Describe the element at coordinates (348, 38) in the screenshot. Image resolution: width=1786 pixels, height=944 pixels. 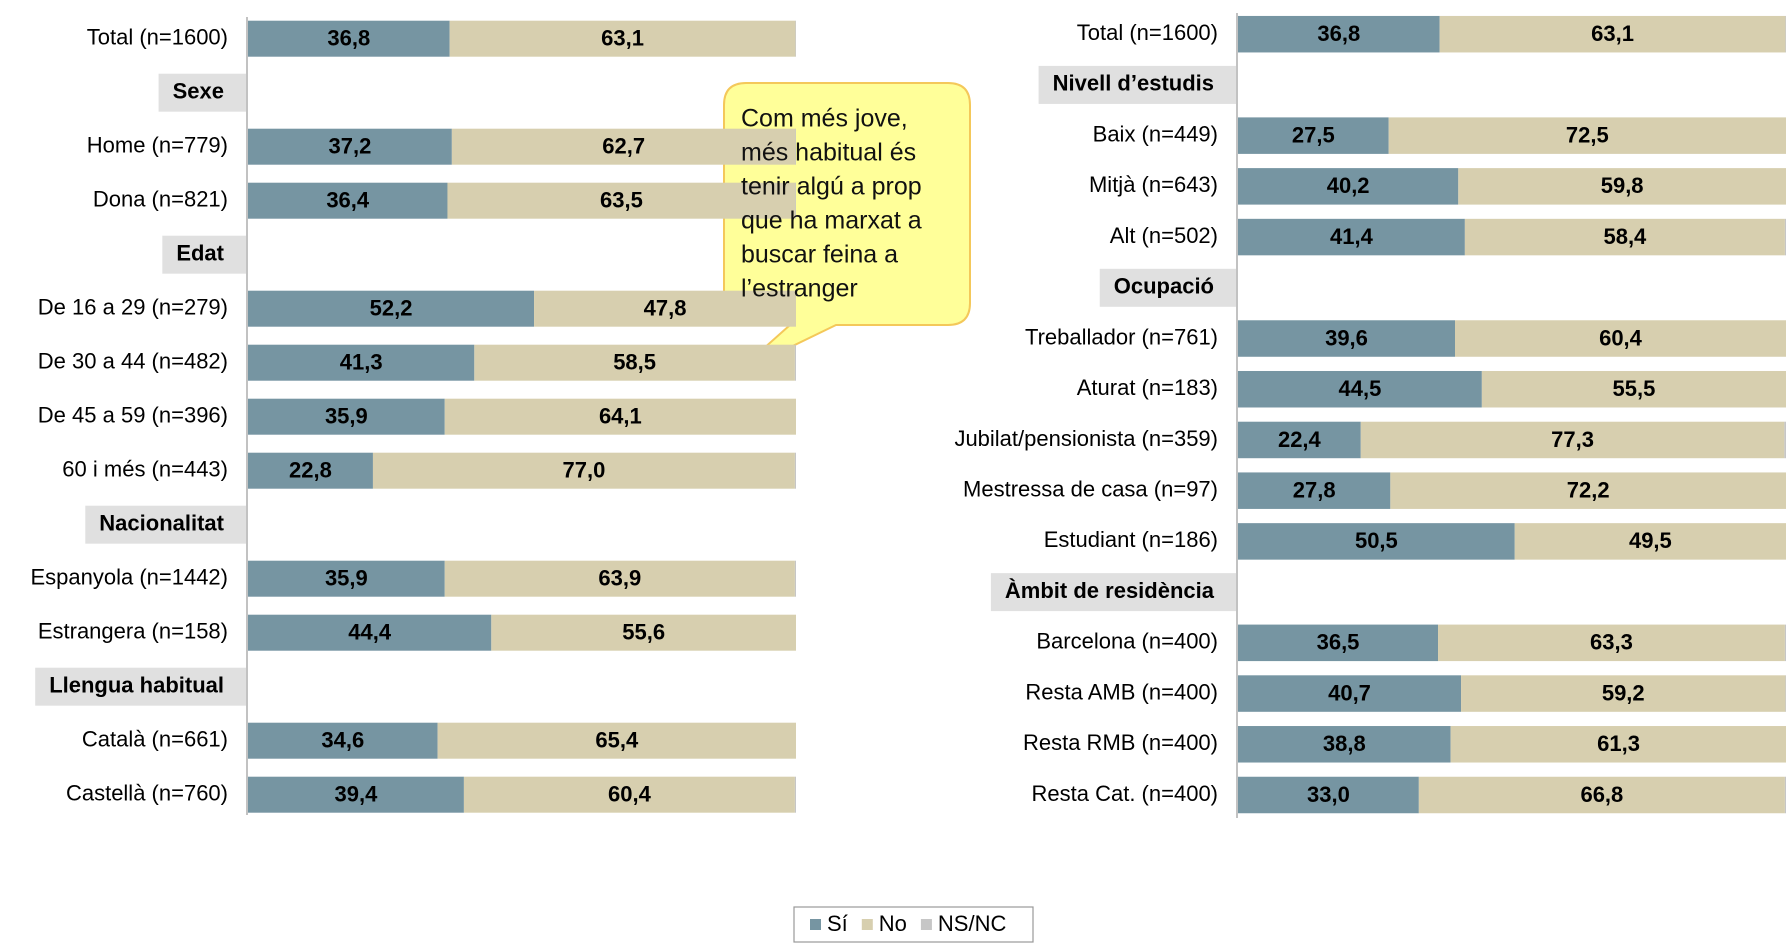
I see `data-label: 36,8` at that location.